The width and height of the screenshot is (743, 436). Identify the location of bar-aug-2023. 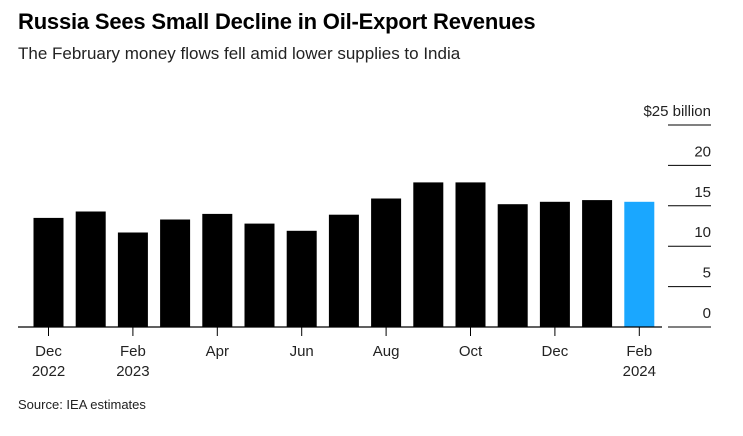
(386, 262).